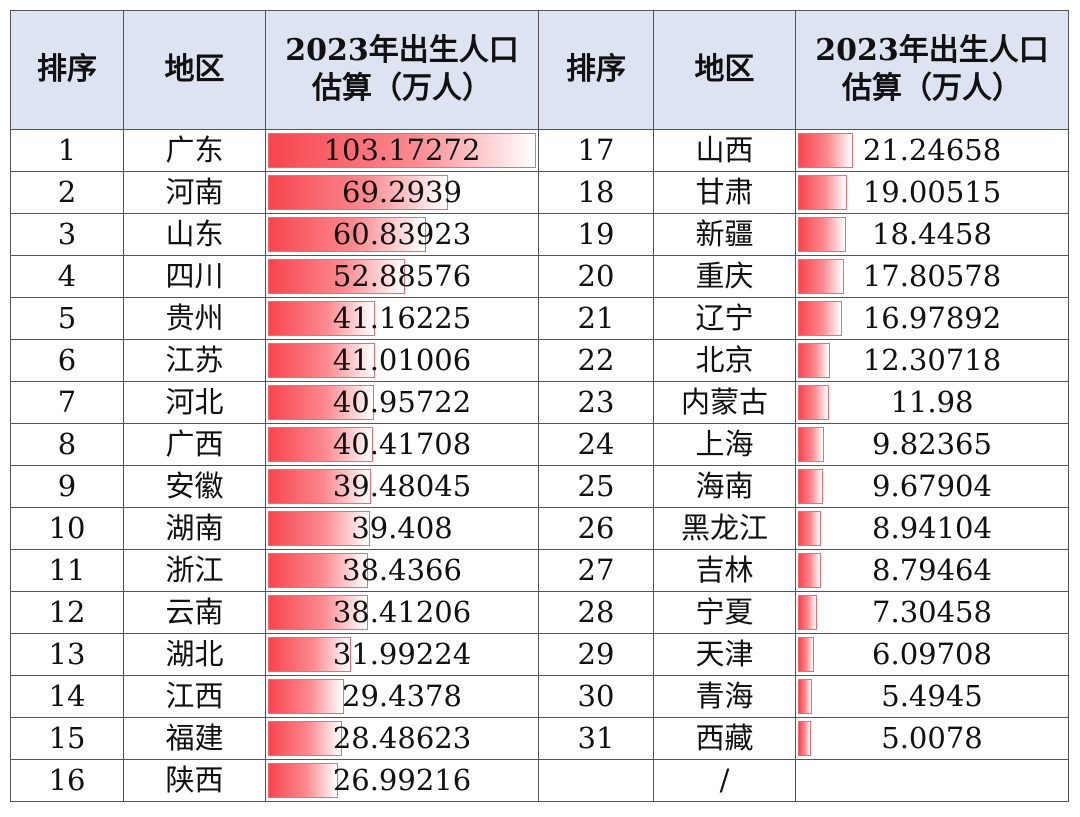 The image size is (1080, 817). Describe the element at coordinates (932, 402) in the screenshot. I see `birth-value-cell: 11.98` at that location.